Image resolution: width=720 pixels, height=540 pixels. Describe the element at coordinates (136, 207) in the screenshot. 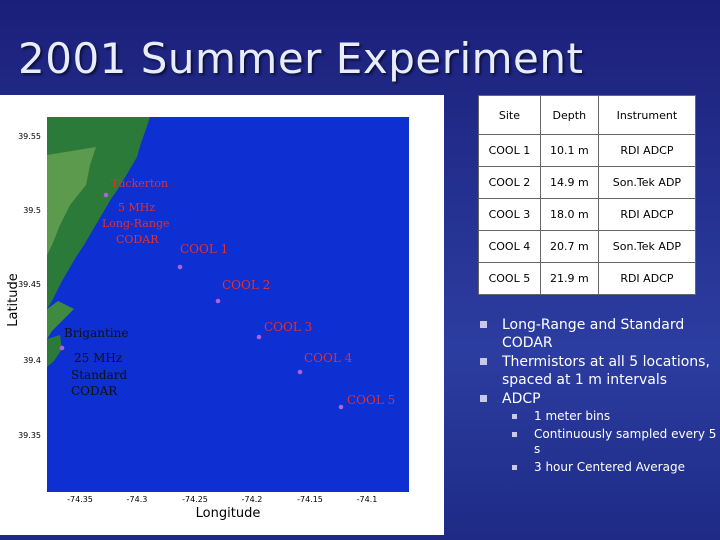

I see `tuckerton-freq: 5 MHz` at that location.